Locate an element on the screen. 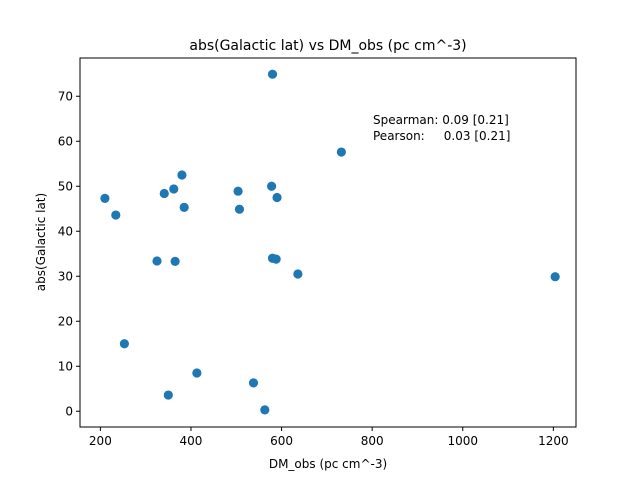 This screenshot has height=480, width=640. annotation-line: Pearson: 0.03 [0.21] is located at coordinates (441, 136).